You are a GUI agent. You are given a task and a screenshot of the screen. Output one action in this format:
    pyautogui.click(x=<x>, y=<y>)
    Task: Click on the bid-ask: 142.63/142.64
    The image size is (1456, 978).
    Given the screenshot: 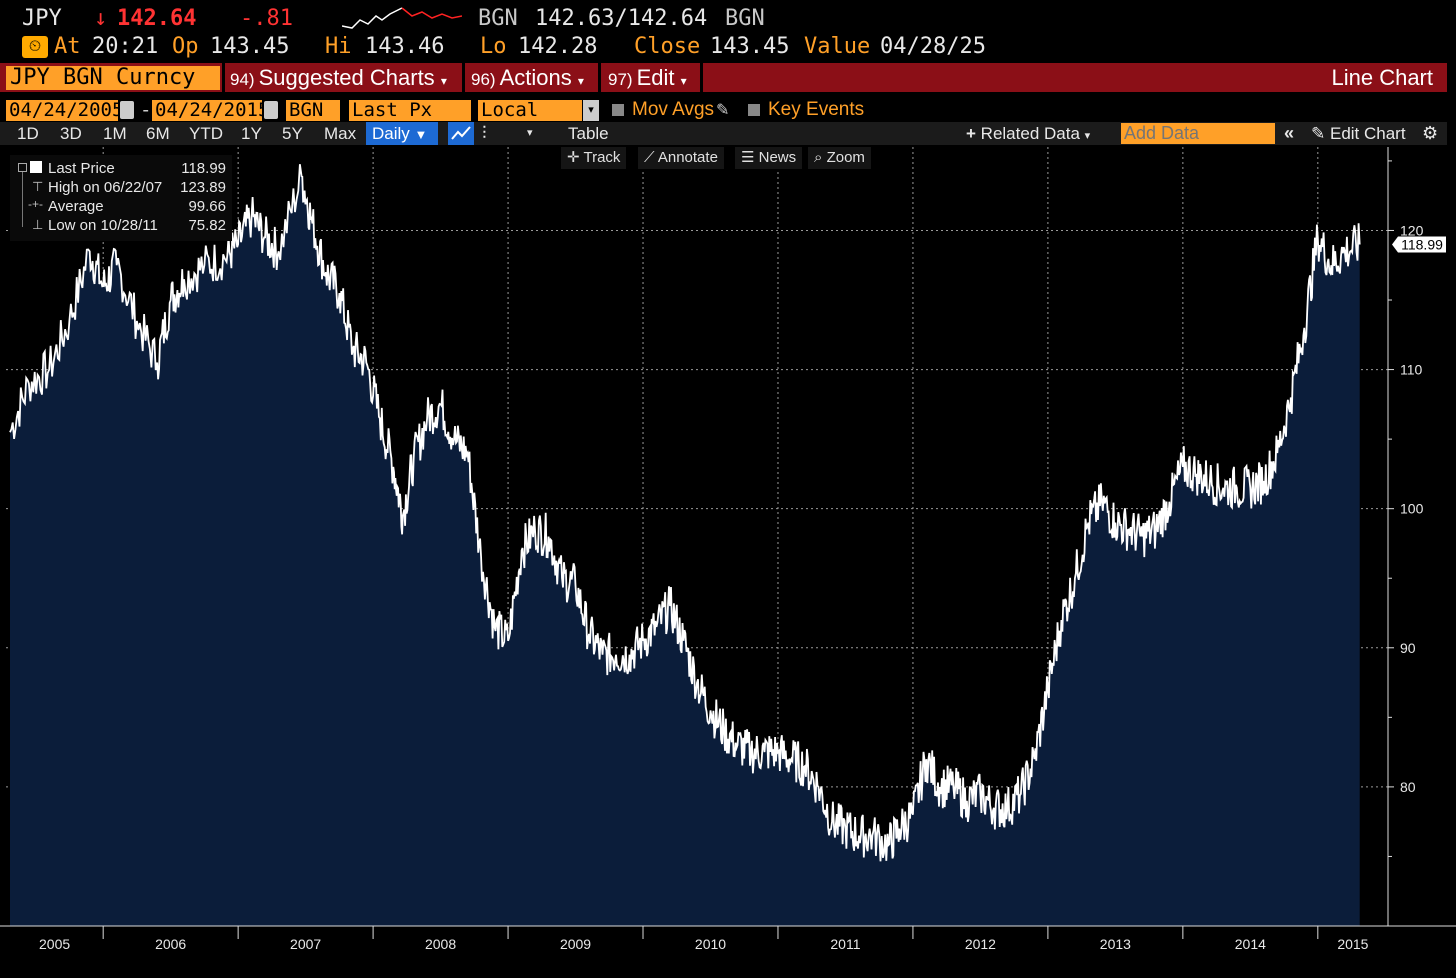 What is the action you would take?
    pyautogui.click(x=621, y=18)
    